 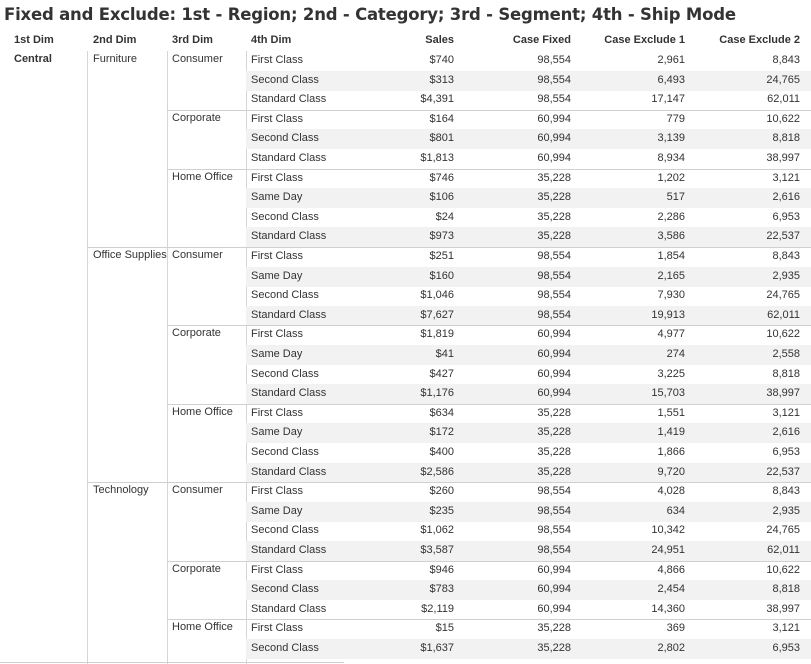 I want to click on table-row: First Class $740 98,554 2,961 8,843, so click(x=528, y=61).